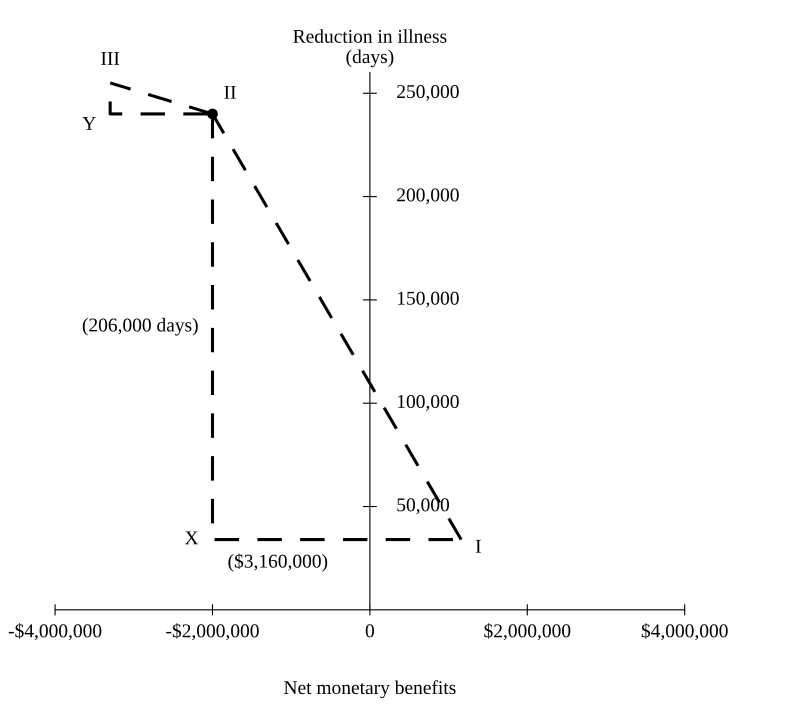 The height and width of the screenshot is (726, 787). I want to click on y-tick-label: 50,000, so click(423, 506).